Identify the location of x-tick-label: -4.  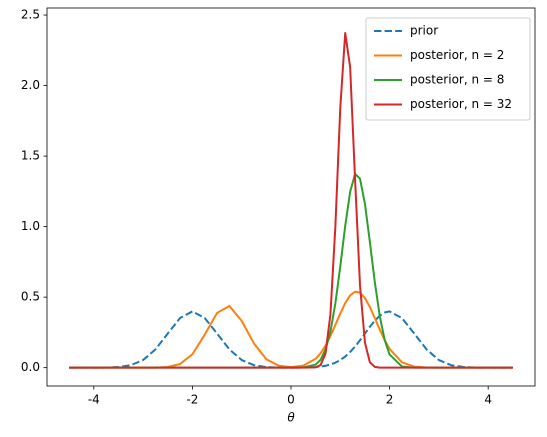
(94, 400).